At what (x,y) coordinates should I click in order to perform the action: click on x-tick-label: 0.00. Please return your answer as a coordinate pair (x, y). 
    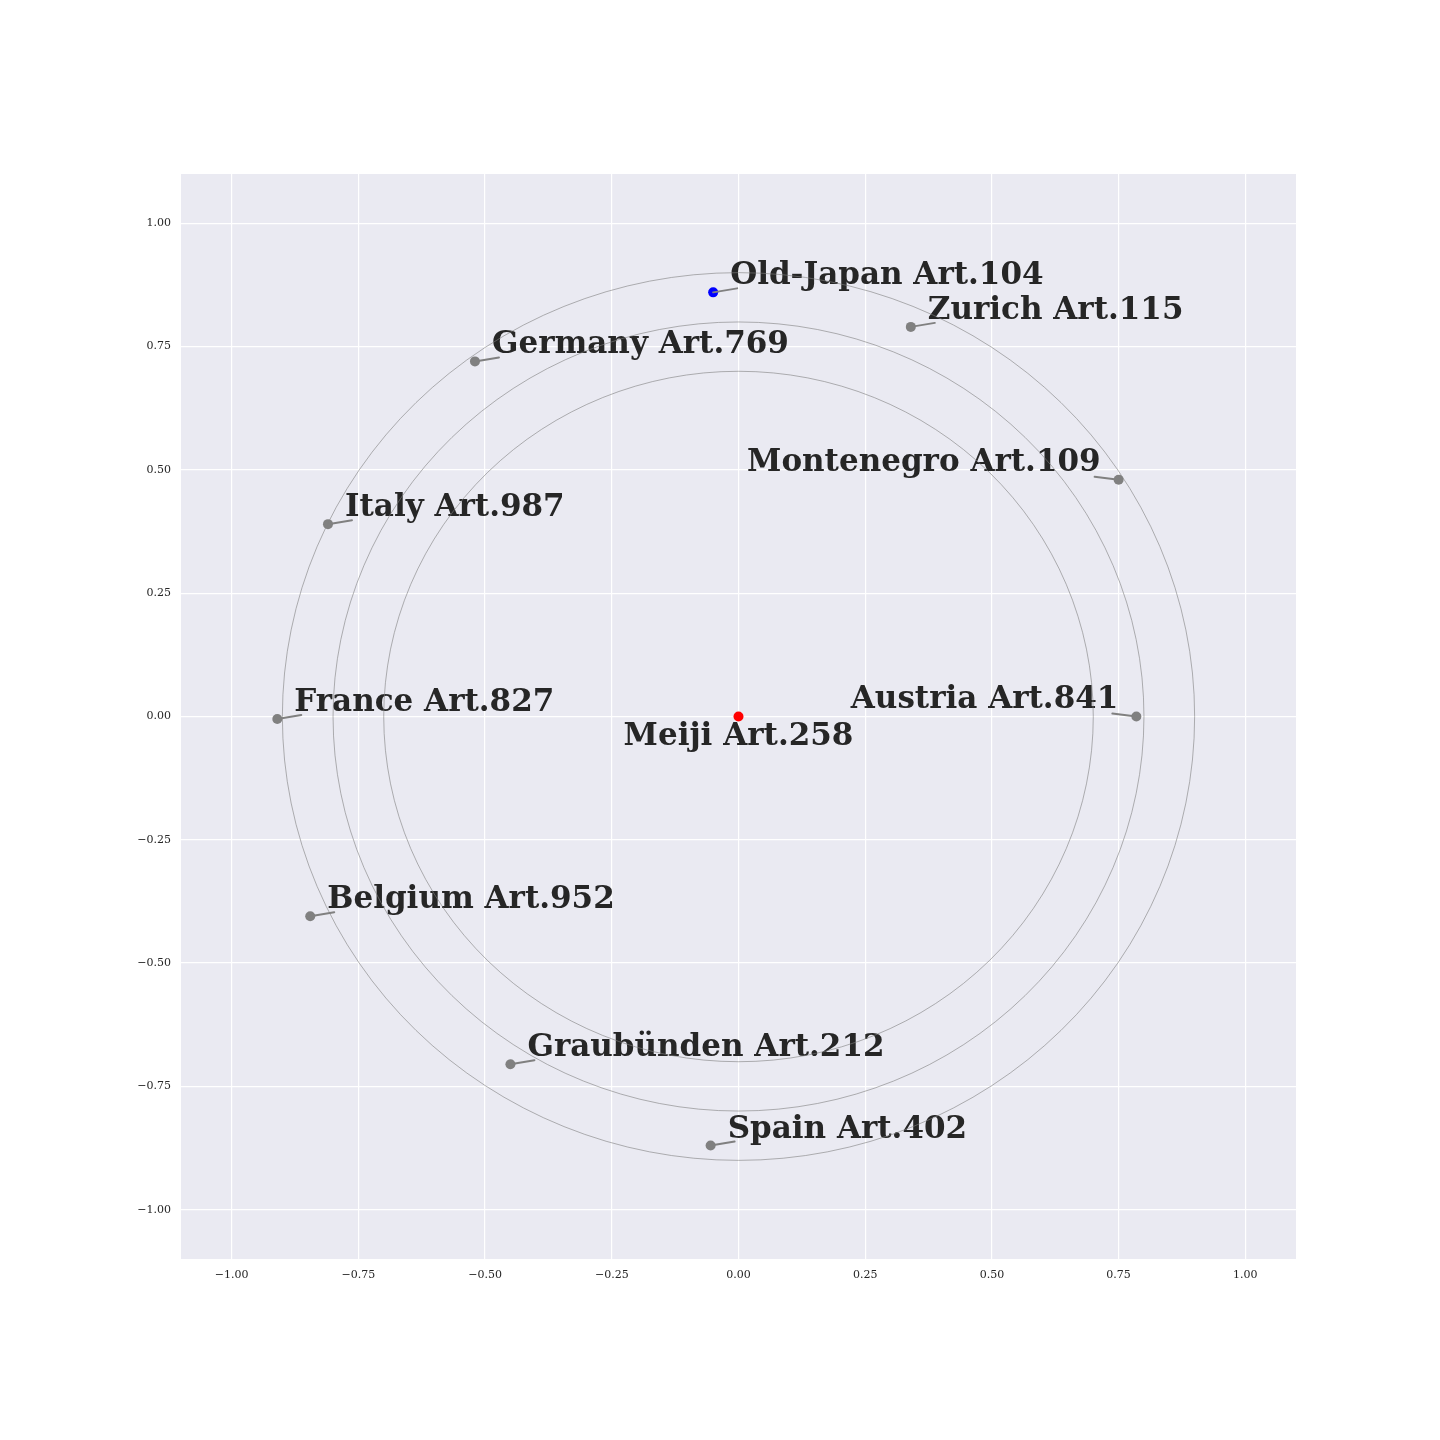
    Looking at the image, I should click on (738, 1275).